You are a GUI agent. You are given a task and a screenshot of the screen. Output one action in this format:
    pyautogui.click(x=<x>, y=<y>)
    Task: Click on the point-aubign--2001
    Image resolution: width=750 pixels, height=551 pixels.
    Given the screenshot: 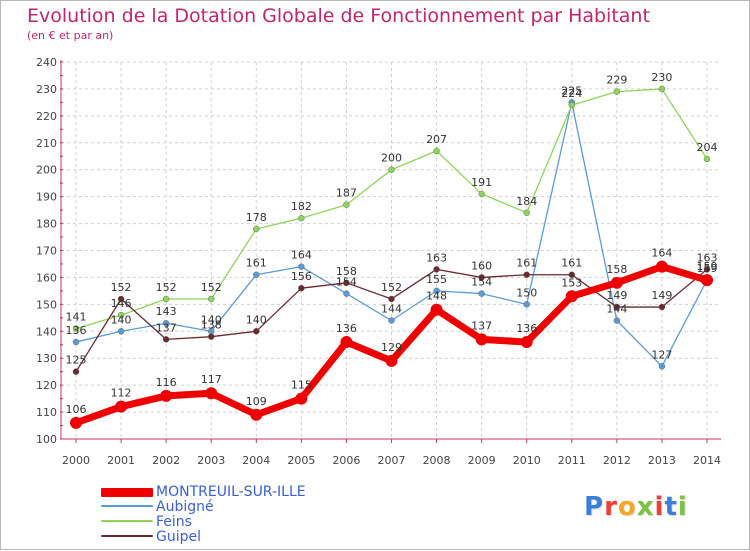 What is the action you would take?
    pyautogui.click(x=121, y=331)
    